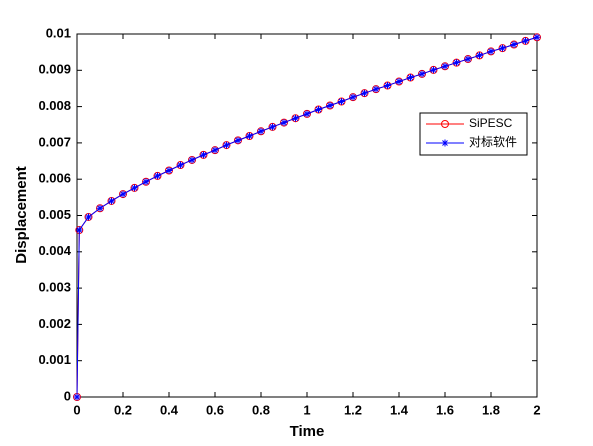  I want to click on x-tick-label: 1.6, so click(445, 409).